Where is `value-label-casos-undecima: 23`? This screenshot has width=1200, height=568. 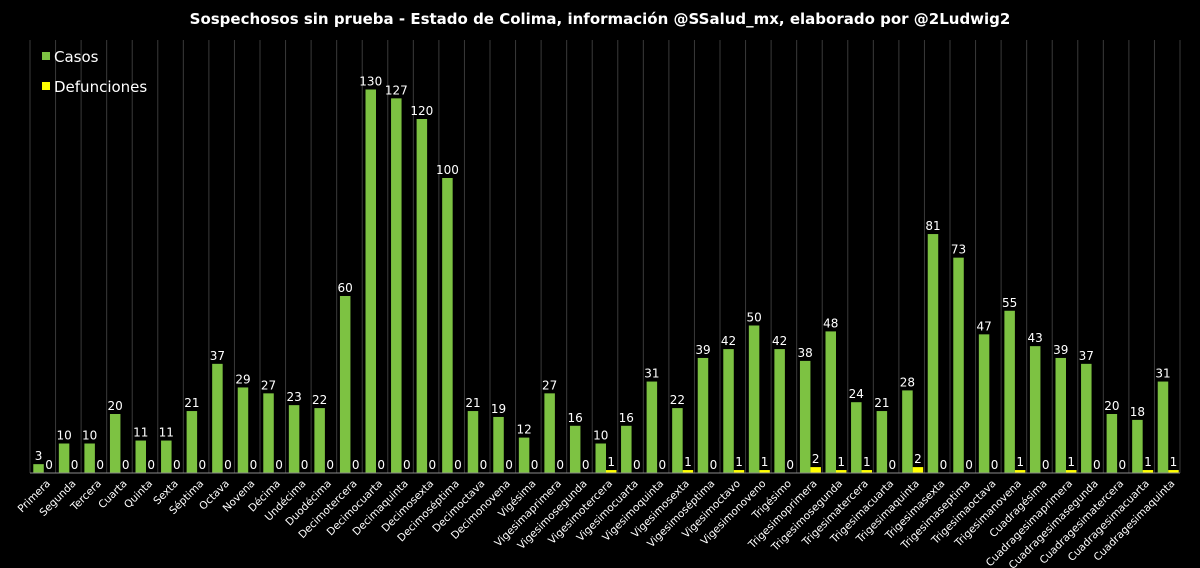
value-label-casos-undecima: 23 is located at coordinates (293, 397).